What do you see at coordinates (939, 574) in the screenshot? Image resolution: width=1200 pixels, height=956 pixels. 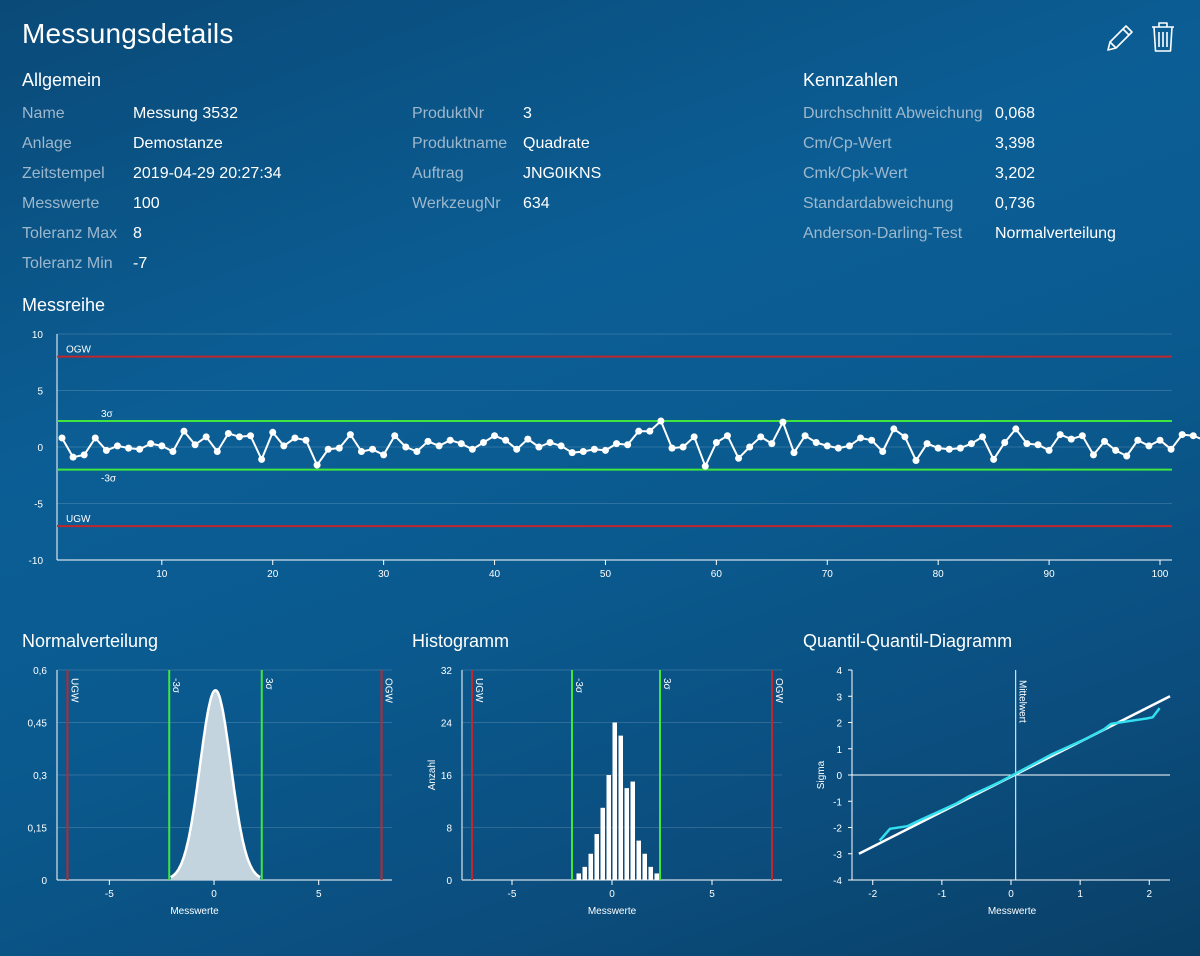 I see `x-tick-label: 80` at bounding box center [939, 574].